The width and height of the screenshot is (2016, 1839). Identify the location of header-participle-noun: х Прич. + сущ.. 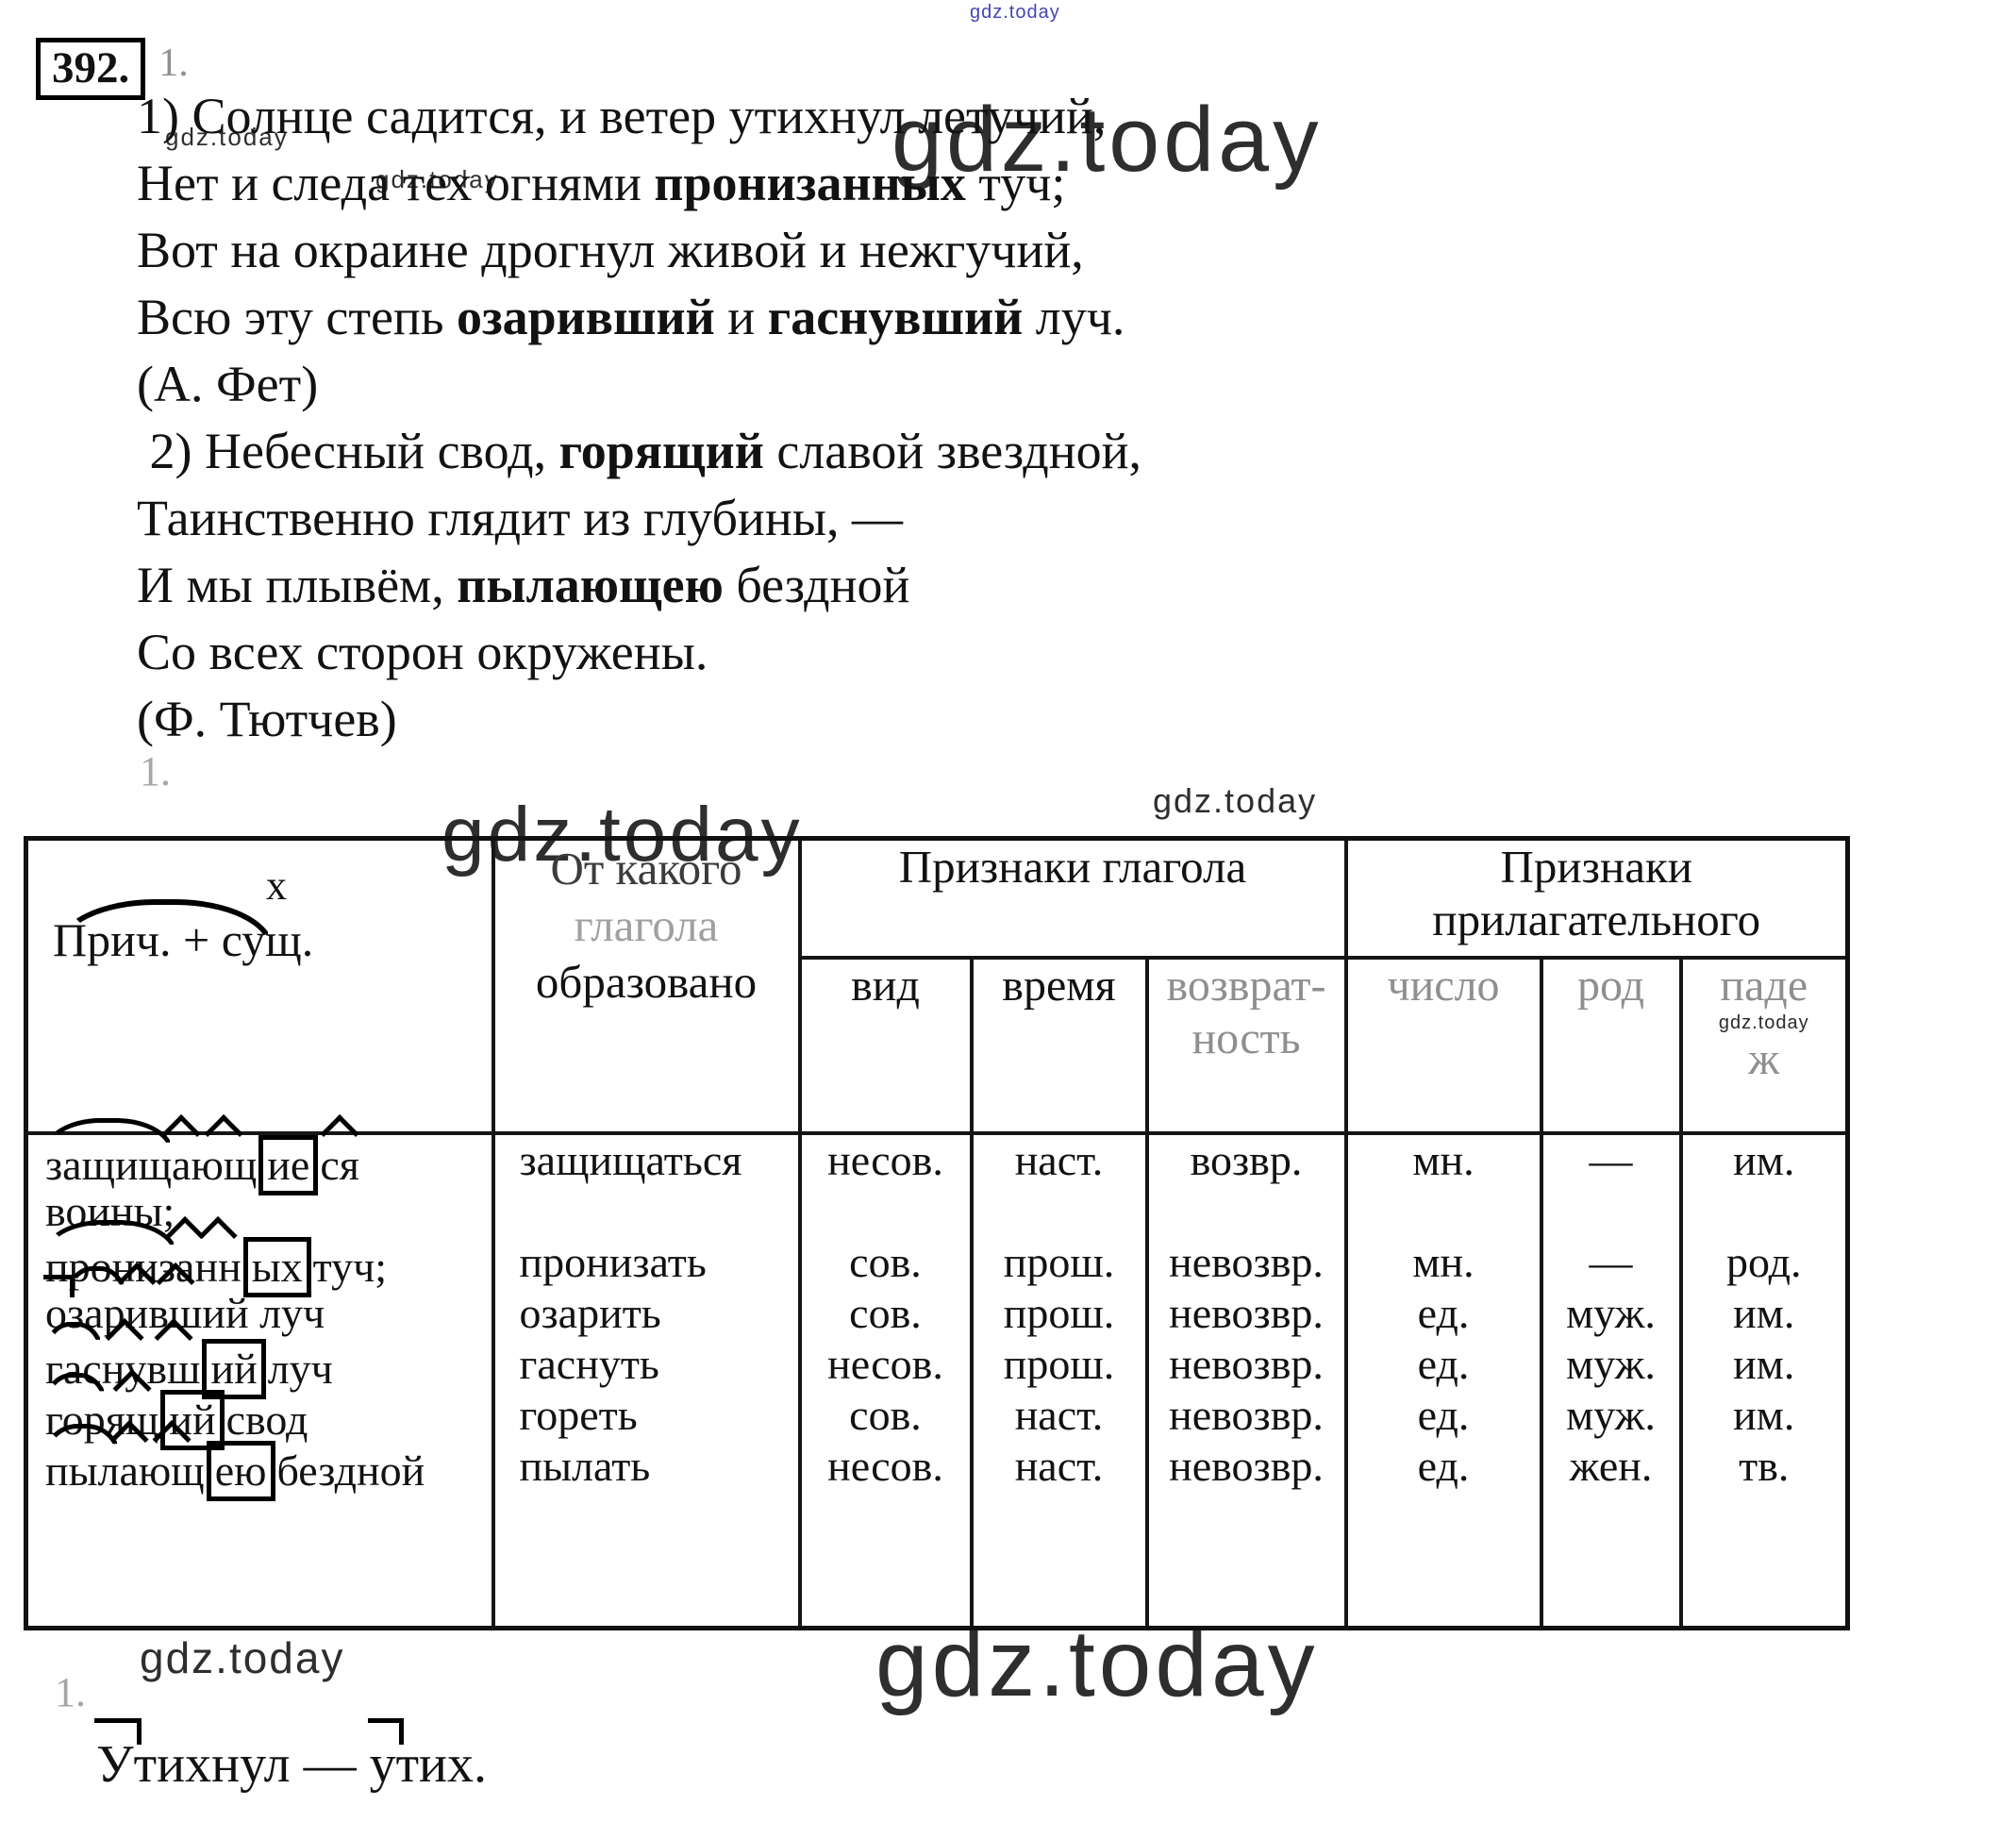
(259, 985).